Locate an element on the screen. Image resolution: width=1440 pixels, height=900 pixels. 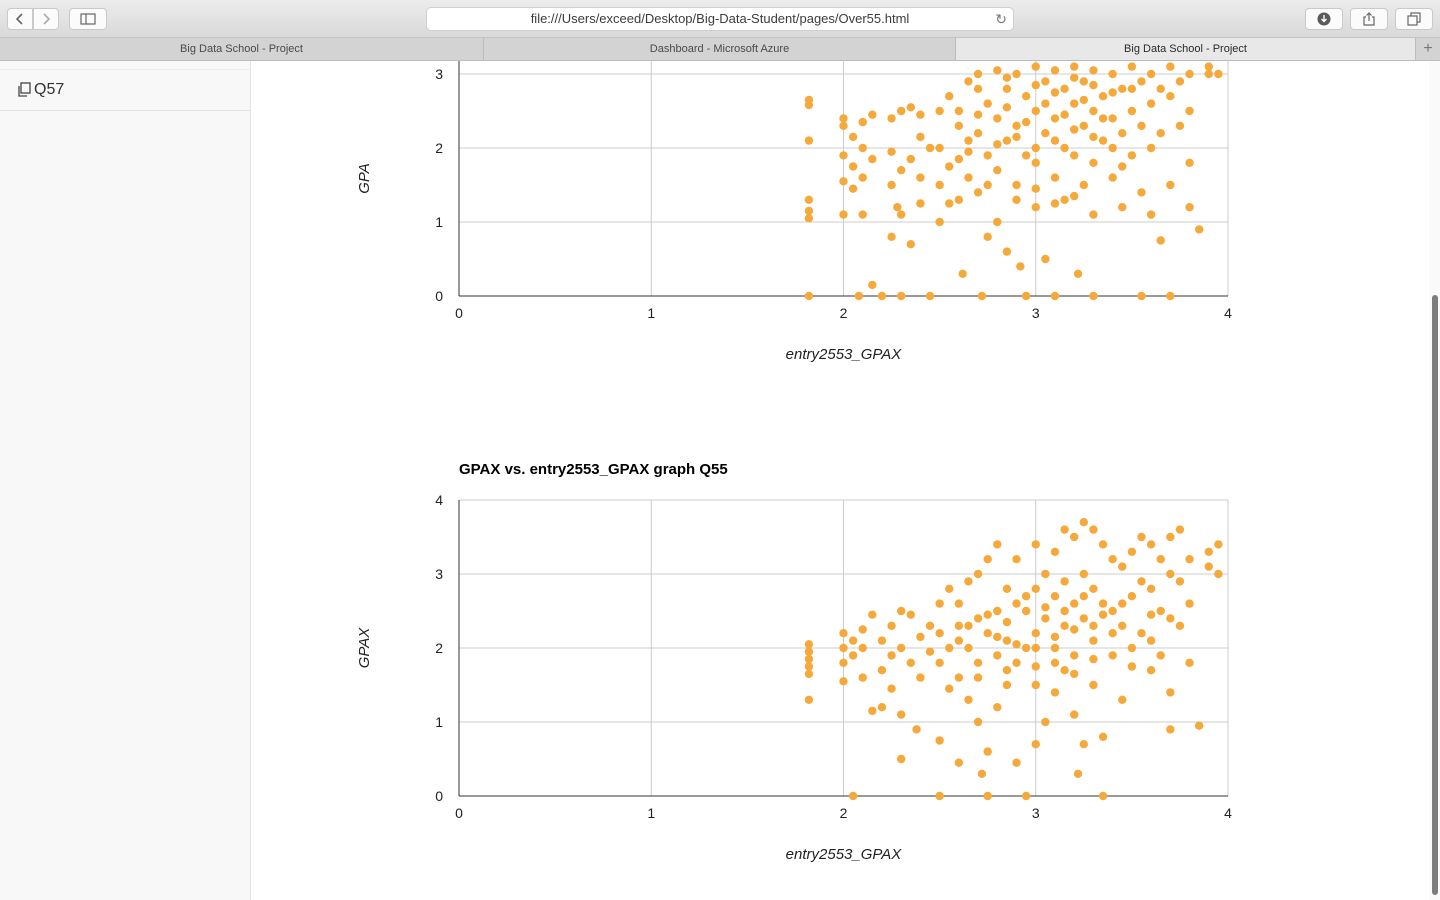
share-button is located at coordinates (1369, 19).